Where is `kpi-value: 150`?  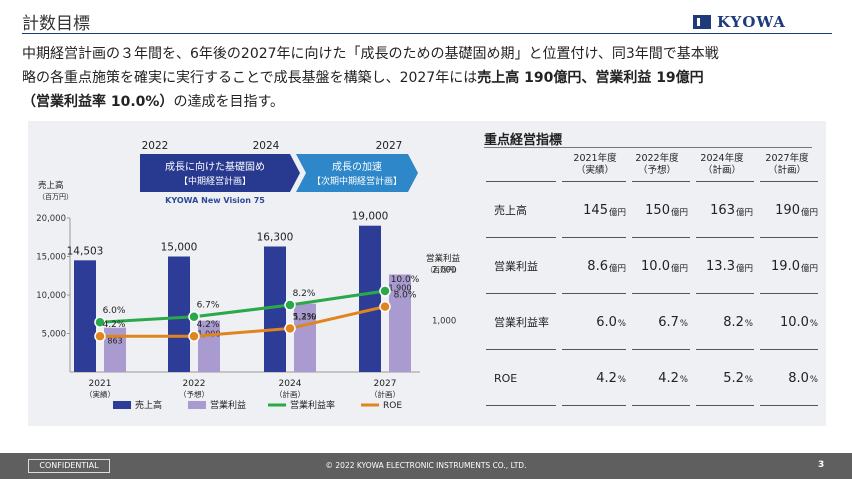
kpi-value: 150 is located at coordinates (657, 210).